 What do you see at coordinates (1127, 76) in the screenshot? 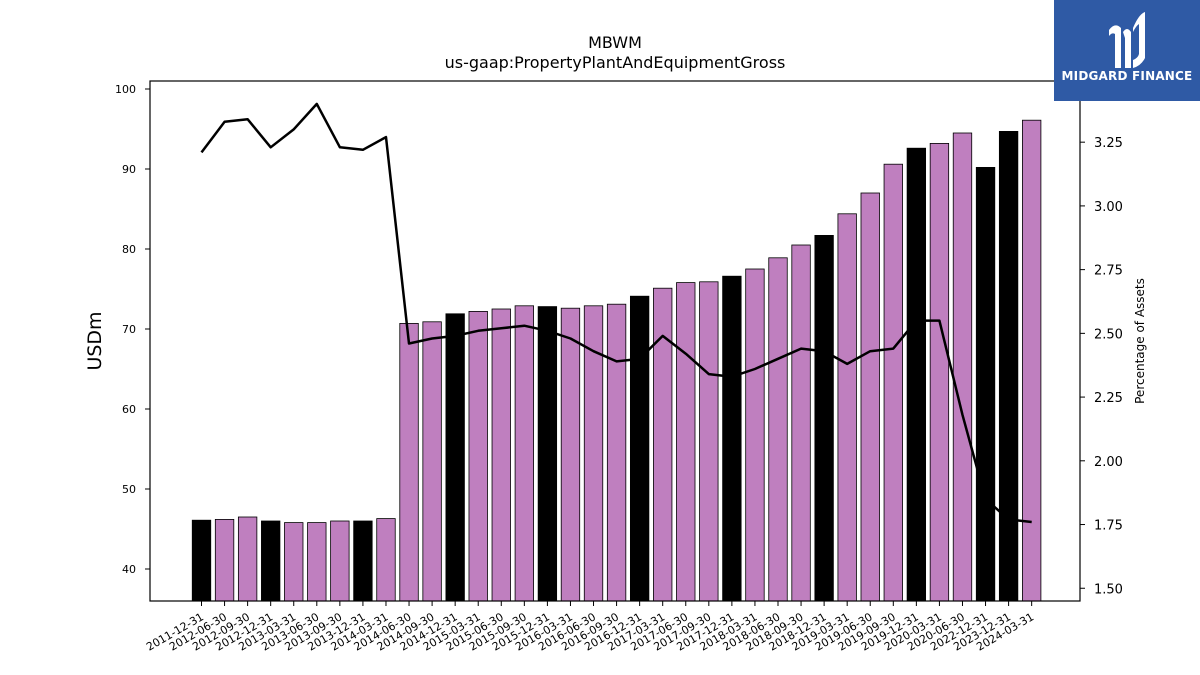
I see `brand-name: MIDGARD FINANCE` at bounding box center [1127, 76].